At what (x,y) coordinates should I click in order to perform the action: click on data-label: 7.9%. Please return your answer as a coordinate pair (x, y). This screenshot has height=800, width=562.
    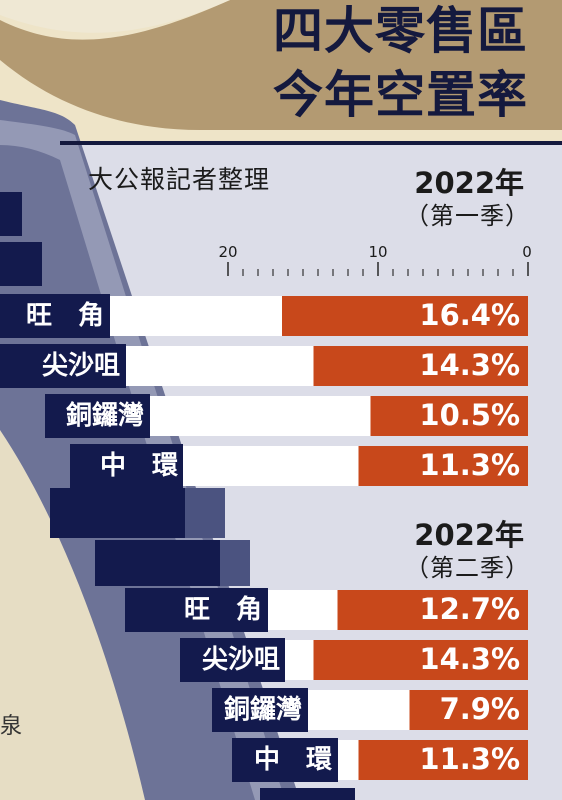
    Looking at the image, I should click on (479, 709).